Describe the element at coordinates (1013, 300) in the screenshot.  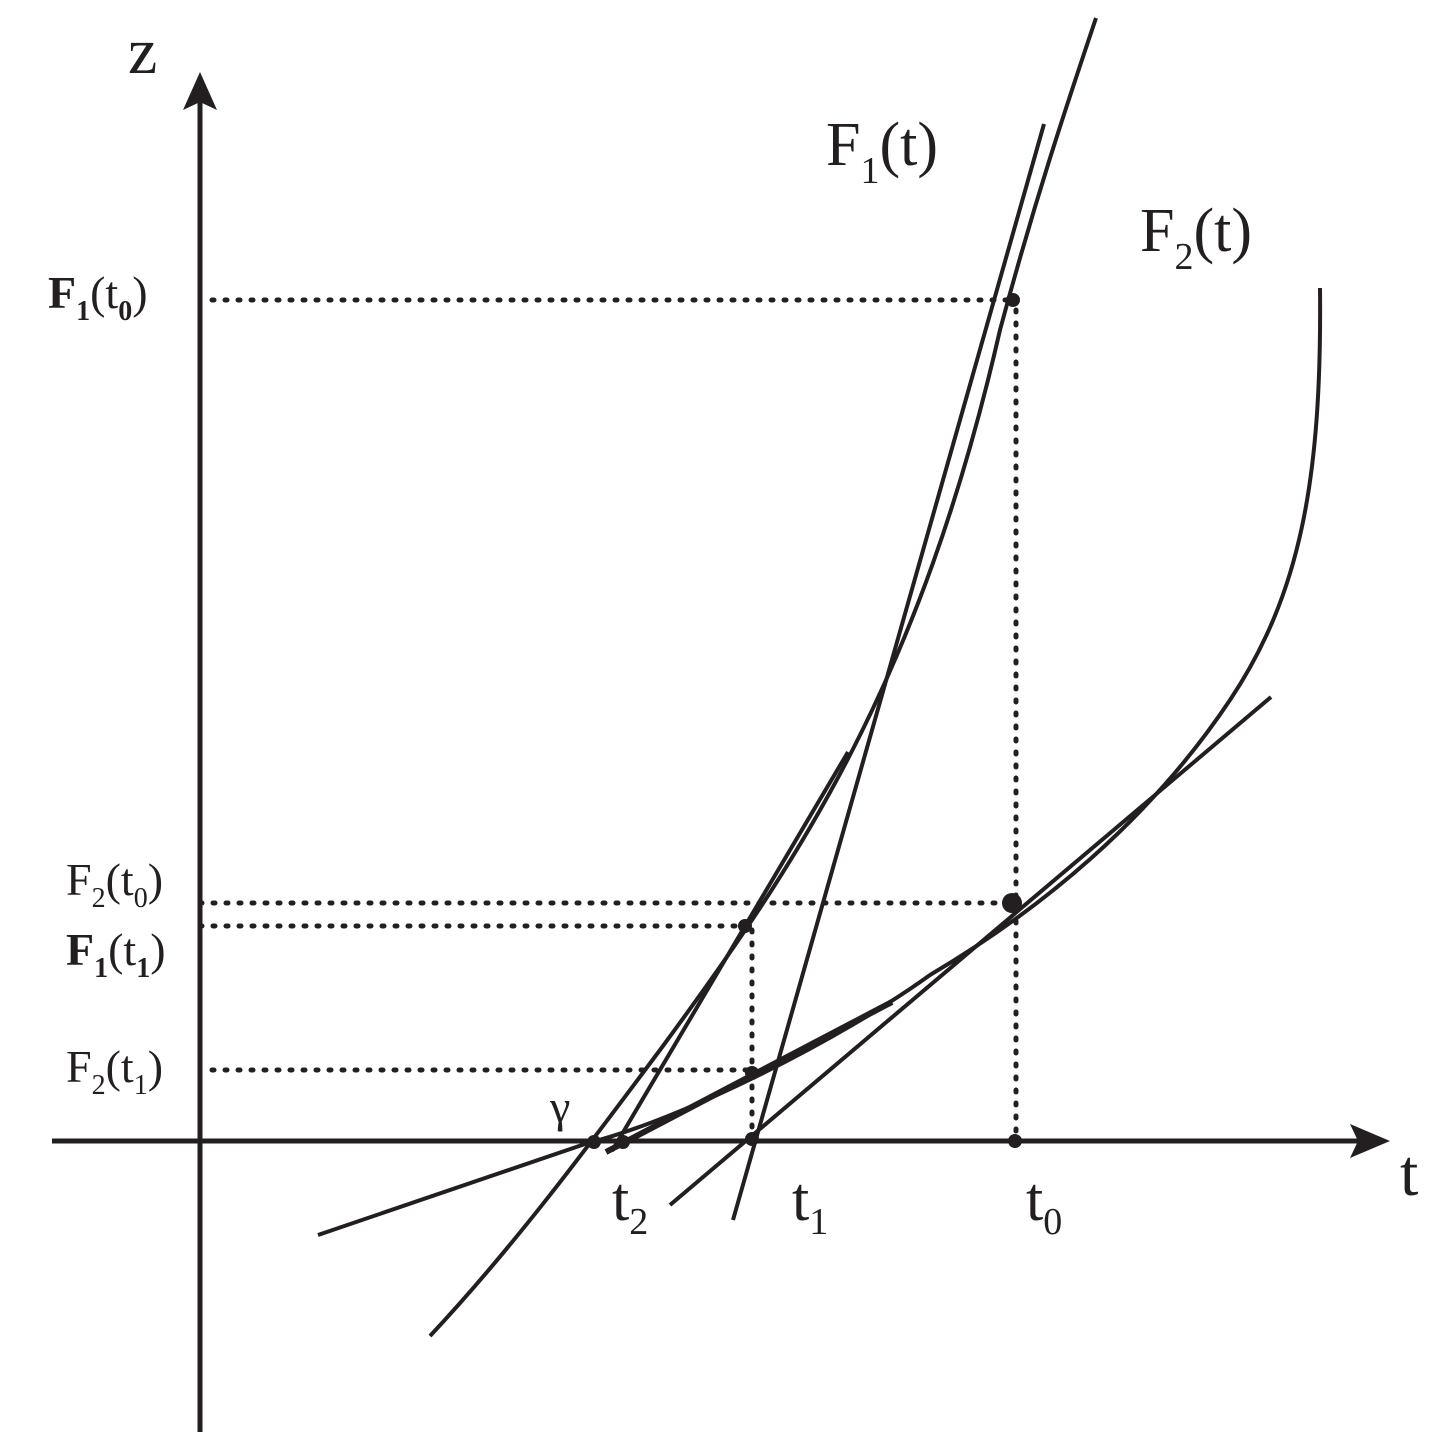
I see `point-f1-t0` at that location.